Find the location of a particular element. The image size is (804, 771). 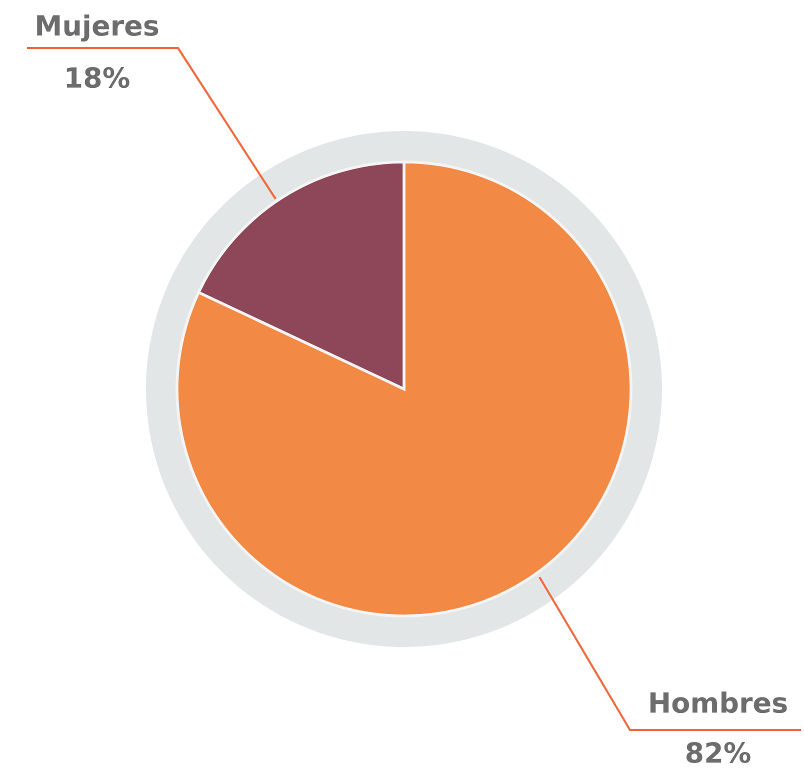

slice-label: Mujeres is located at coordinates (97, 28).